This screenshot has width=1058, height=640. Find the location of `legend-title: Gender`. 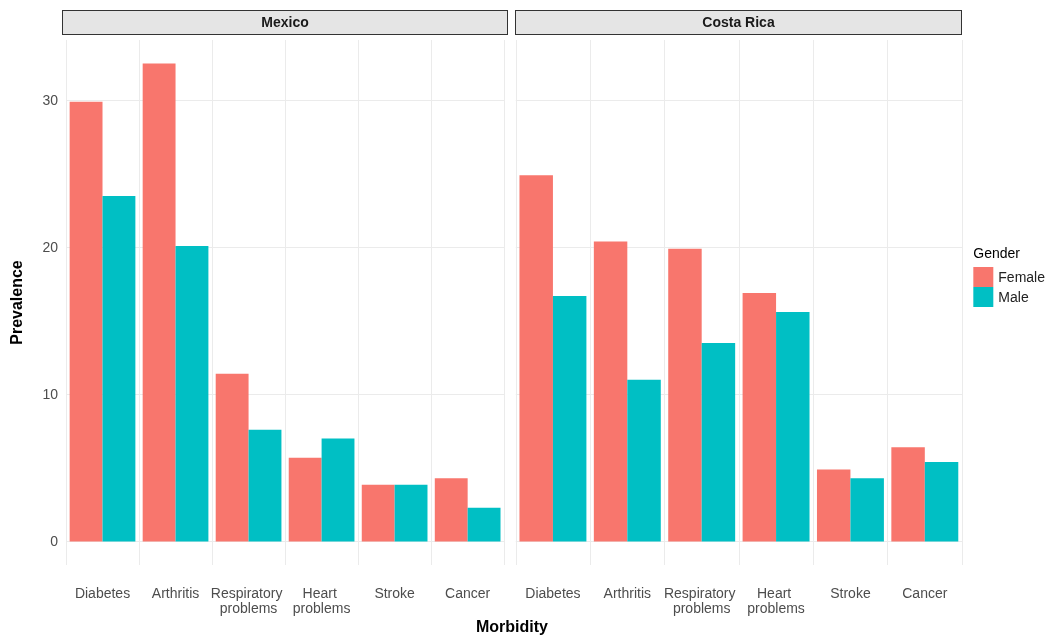

legend-title: Gender is located at coordinates (996, 253).